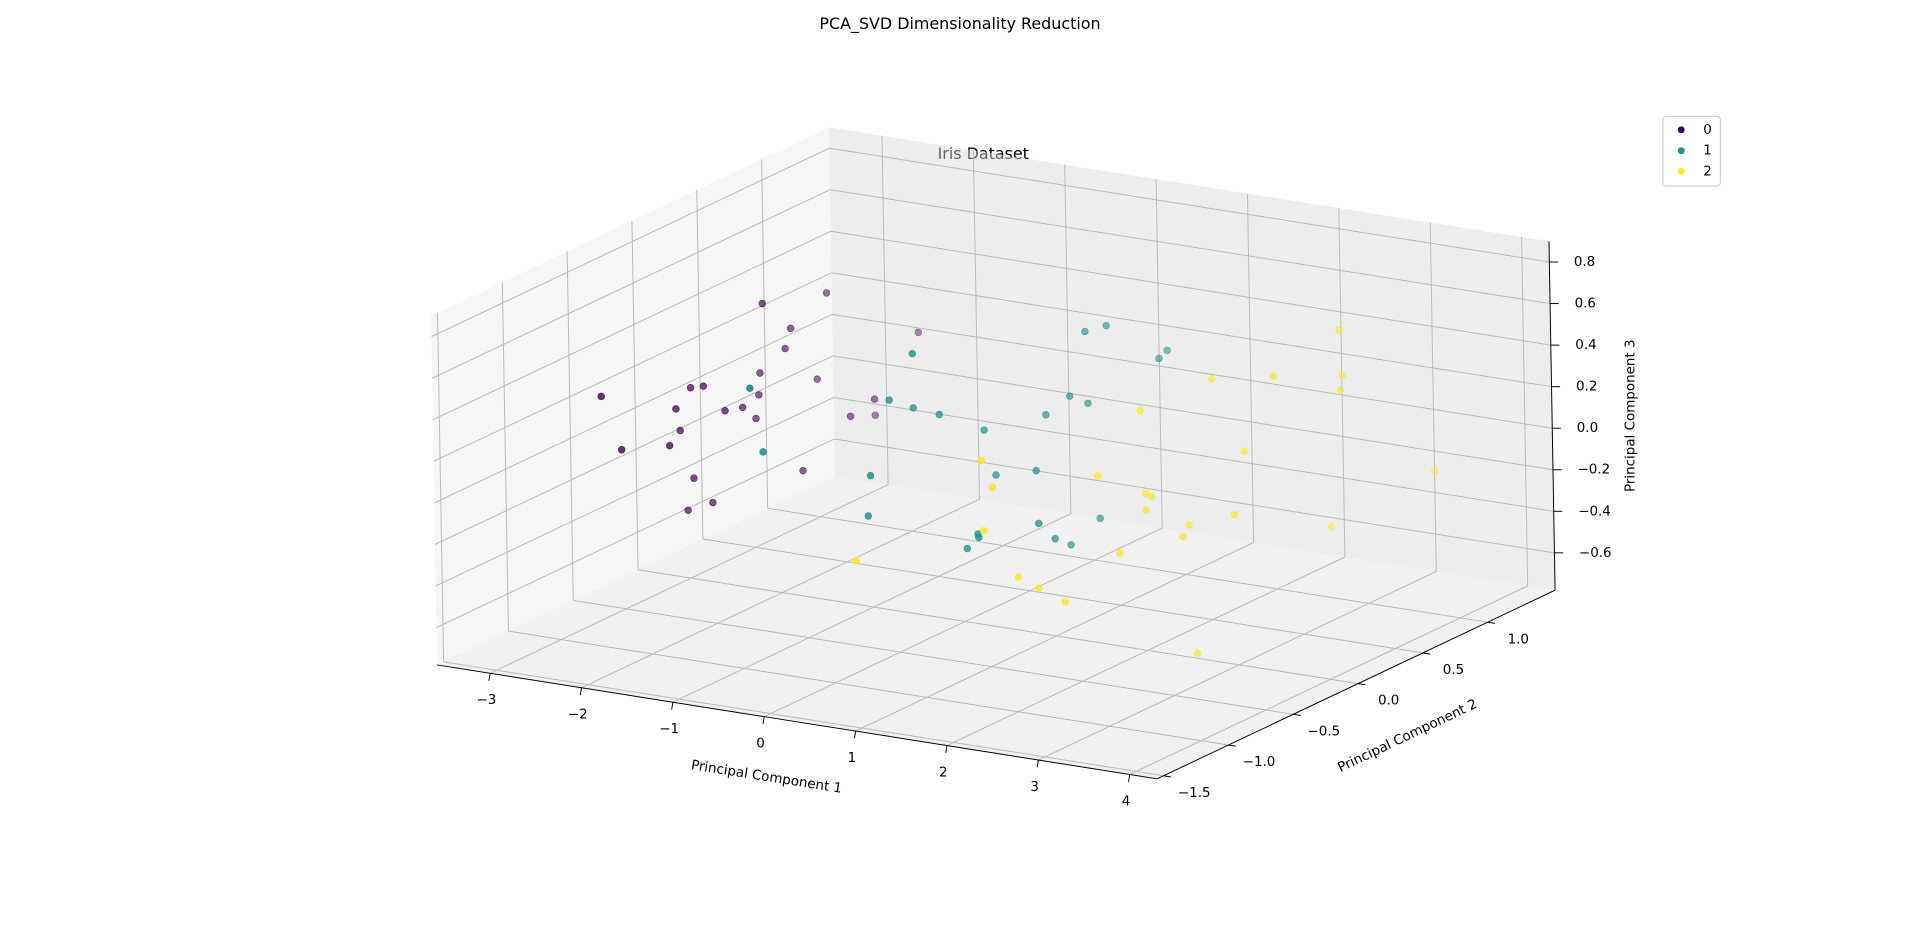 The width and height of the screenshot is (1920, 927). I want to click on y-axis-label: Principal Component 2, so click(1408, 736).